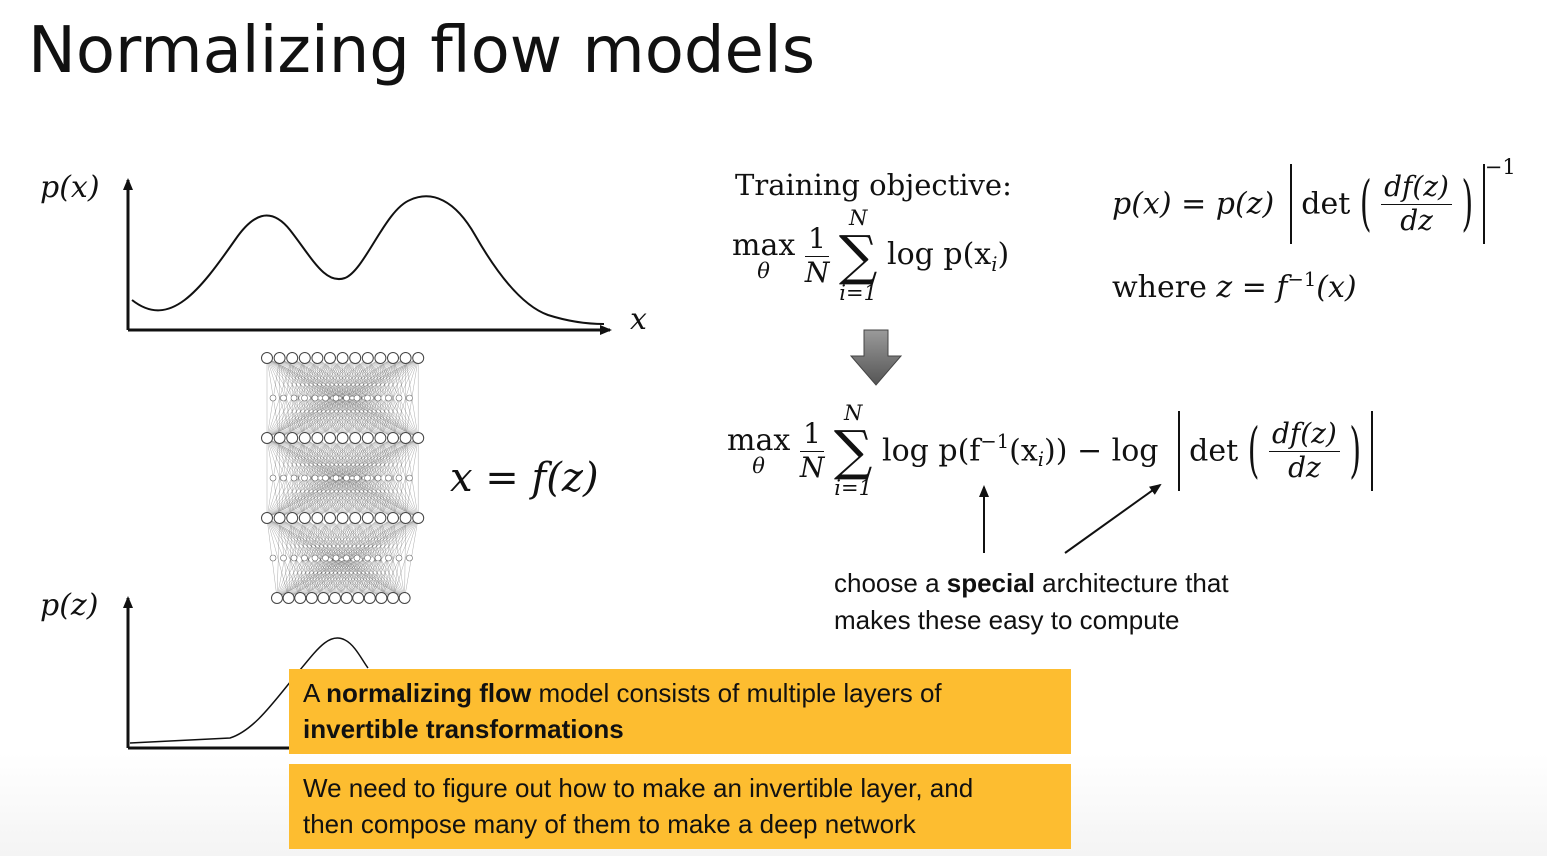 This screenshot has width=1547, height=856. Describe the element at coordinates (1118, 451) in the screenshot. I see `minus-log: − log` at that location.